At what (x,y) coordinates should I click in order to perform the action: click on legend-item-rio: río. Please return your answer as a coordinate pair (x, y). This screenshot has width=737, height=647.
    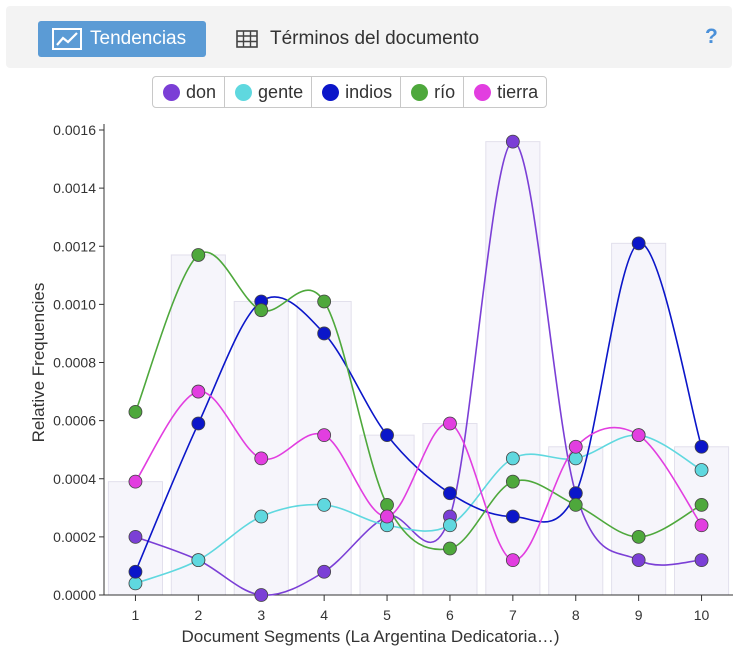
    Looking at the image, I should click on (433, 92).